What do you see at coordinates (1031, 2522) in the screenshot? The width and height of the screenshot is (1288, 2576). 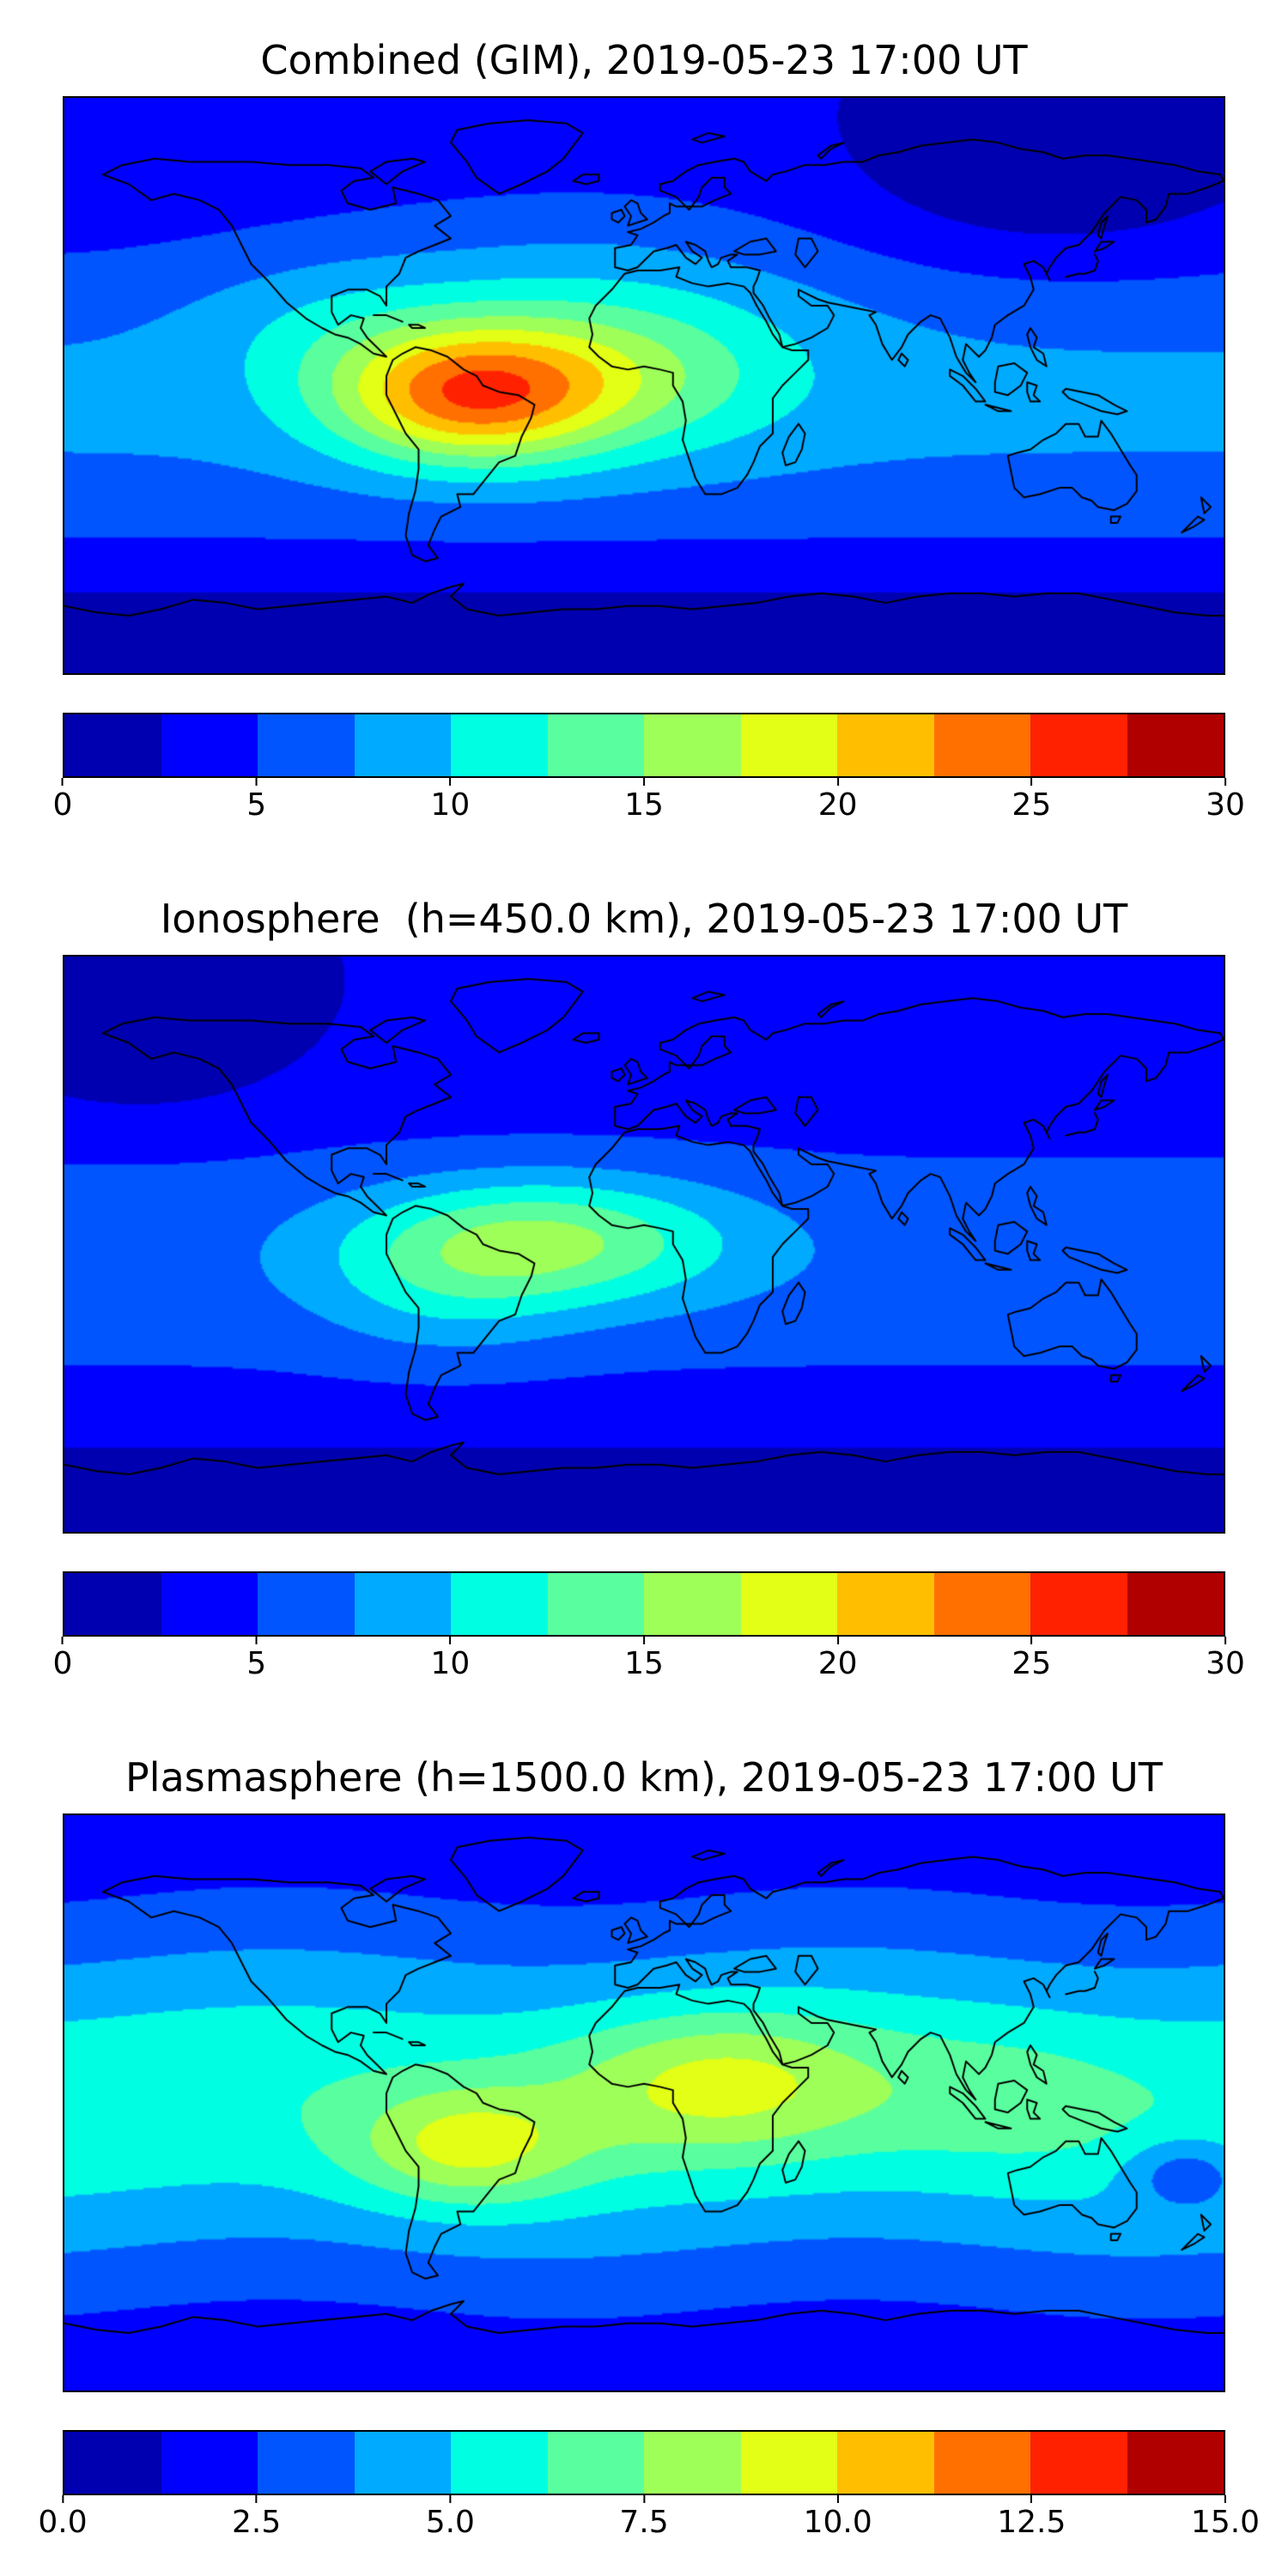 I see `colorbar-tick-label: 12.5` at bounding box center [1031, 2522].